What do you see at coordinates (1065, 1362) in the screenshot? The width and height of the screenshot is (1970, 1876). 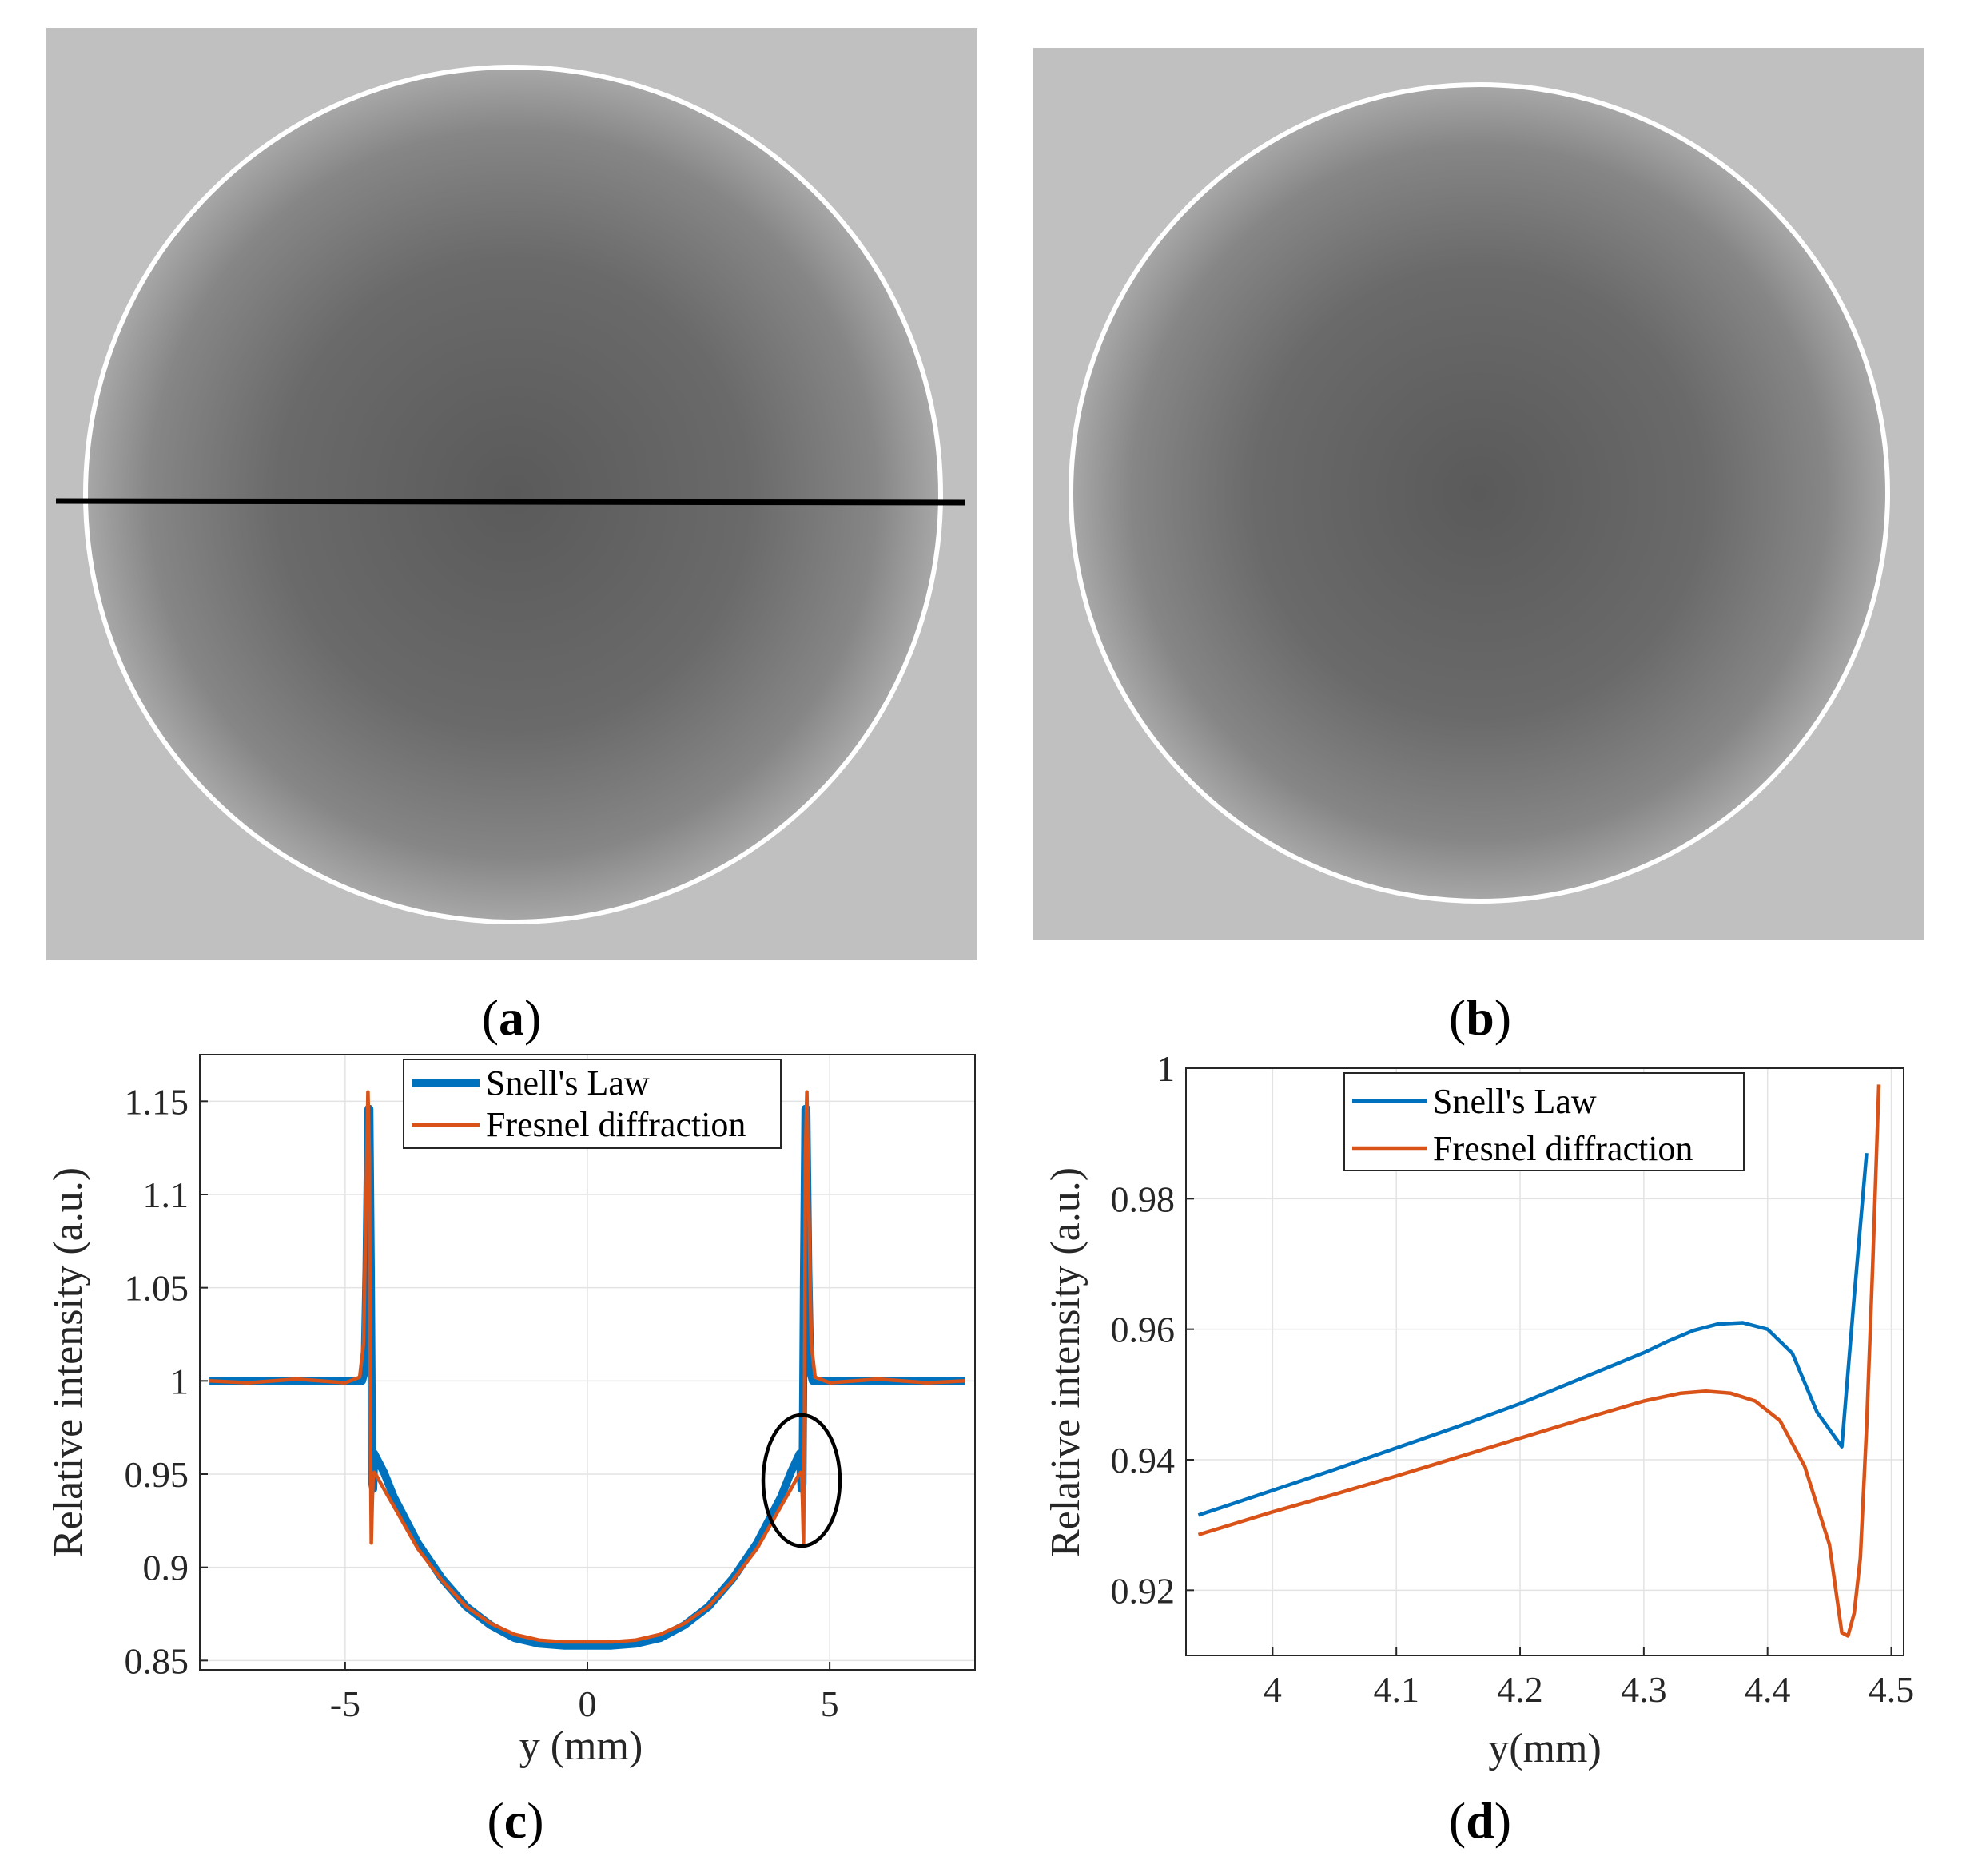 I see `chart-d-ylabel: Relative intensity (a.u.)` at bounding box center [1065, 1362].